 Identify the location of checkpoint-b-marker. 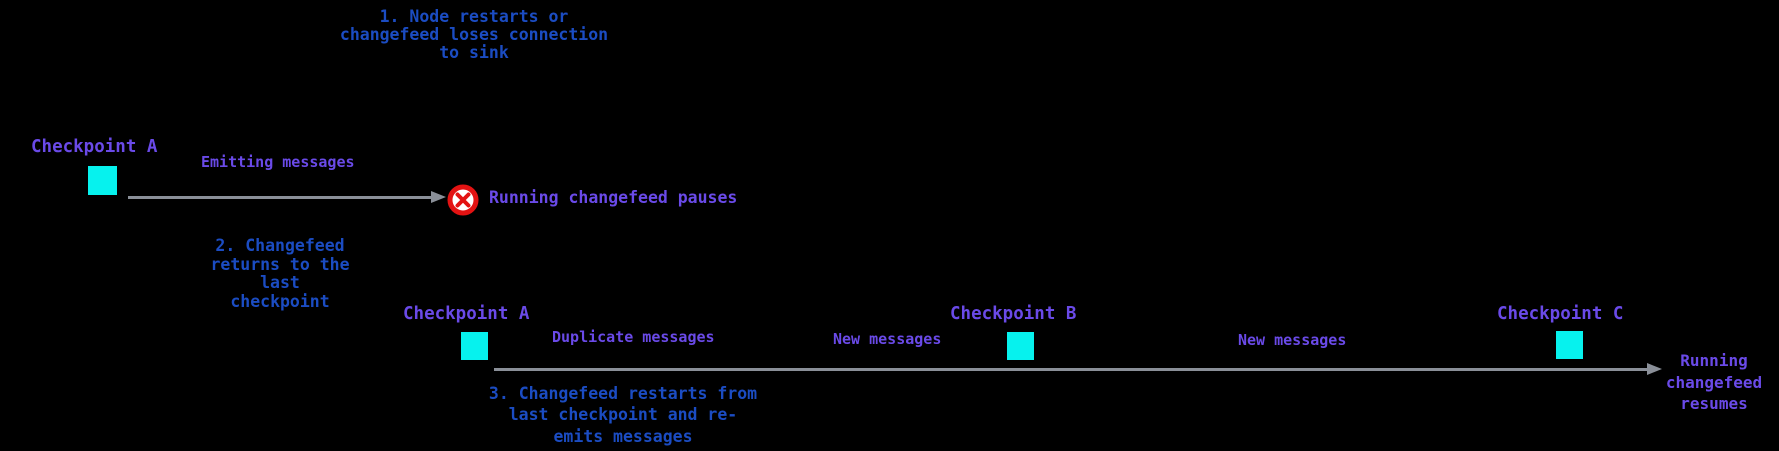
(1020, 346).